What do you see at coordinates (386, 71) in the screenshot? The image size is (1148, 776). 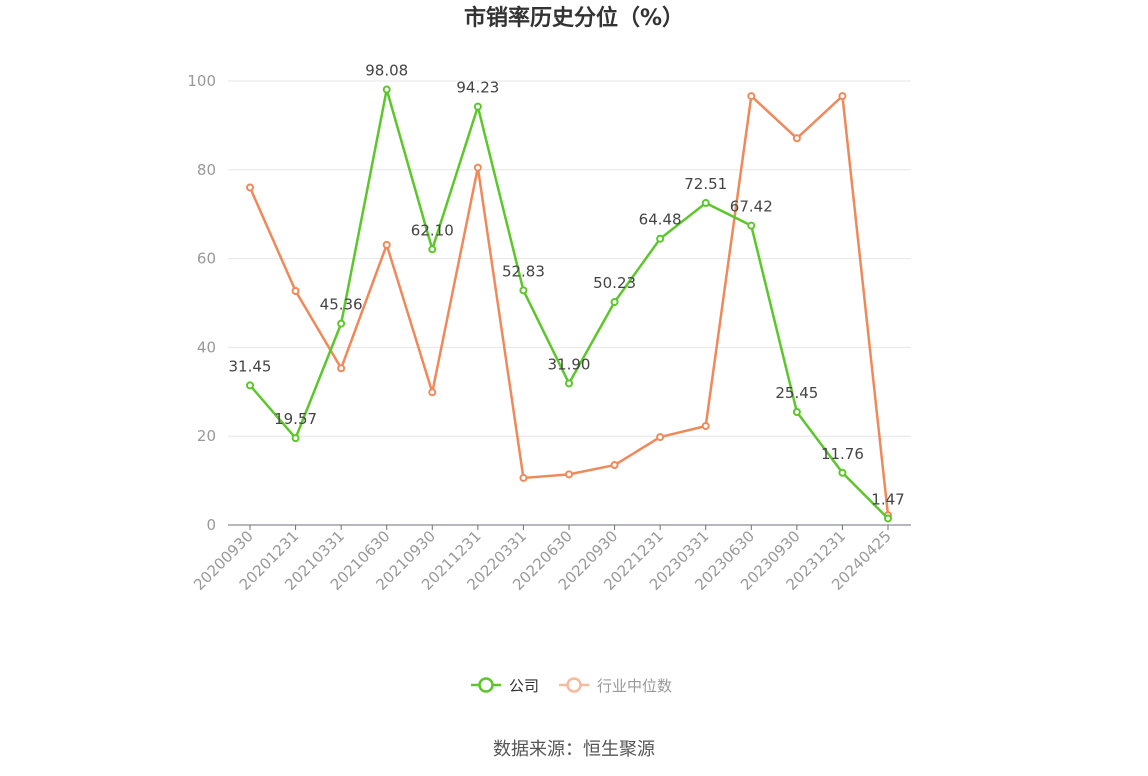 I see `data-label: 98.08` at bounding box center [386, 71].